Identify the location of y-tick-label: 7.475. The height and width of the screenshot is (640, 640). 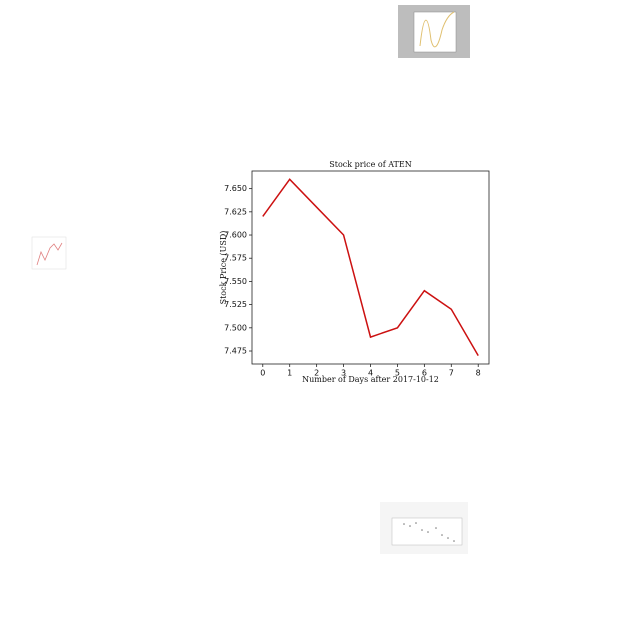
(235, 351).